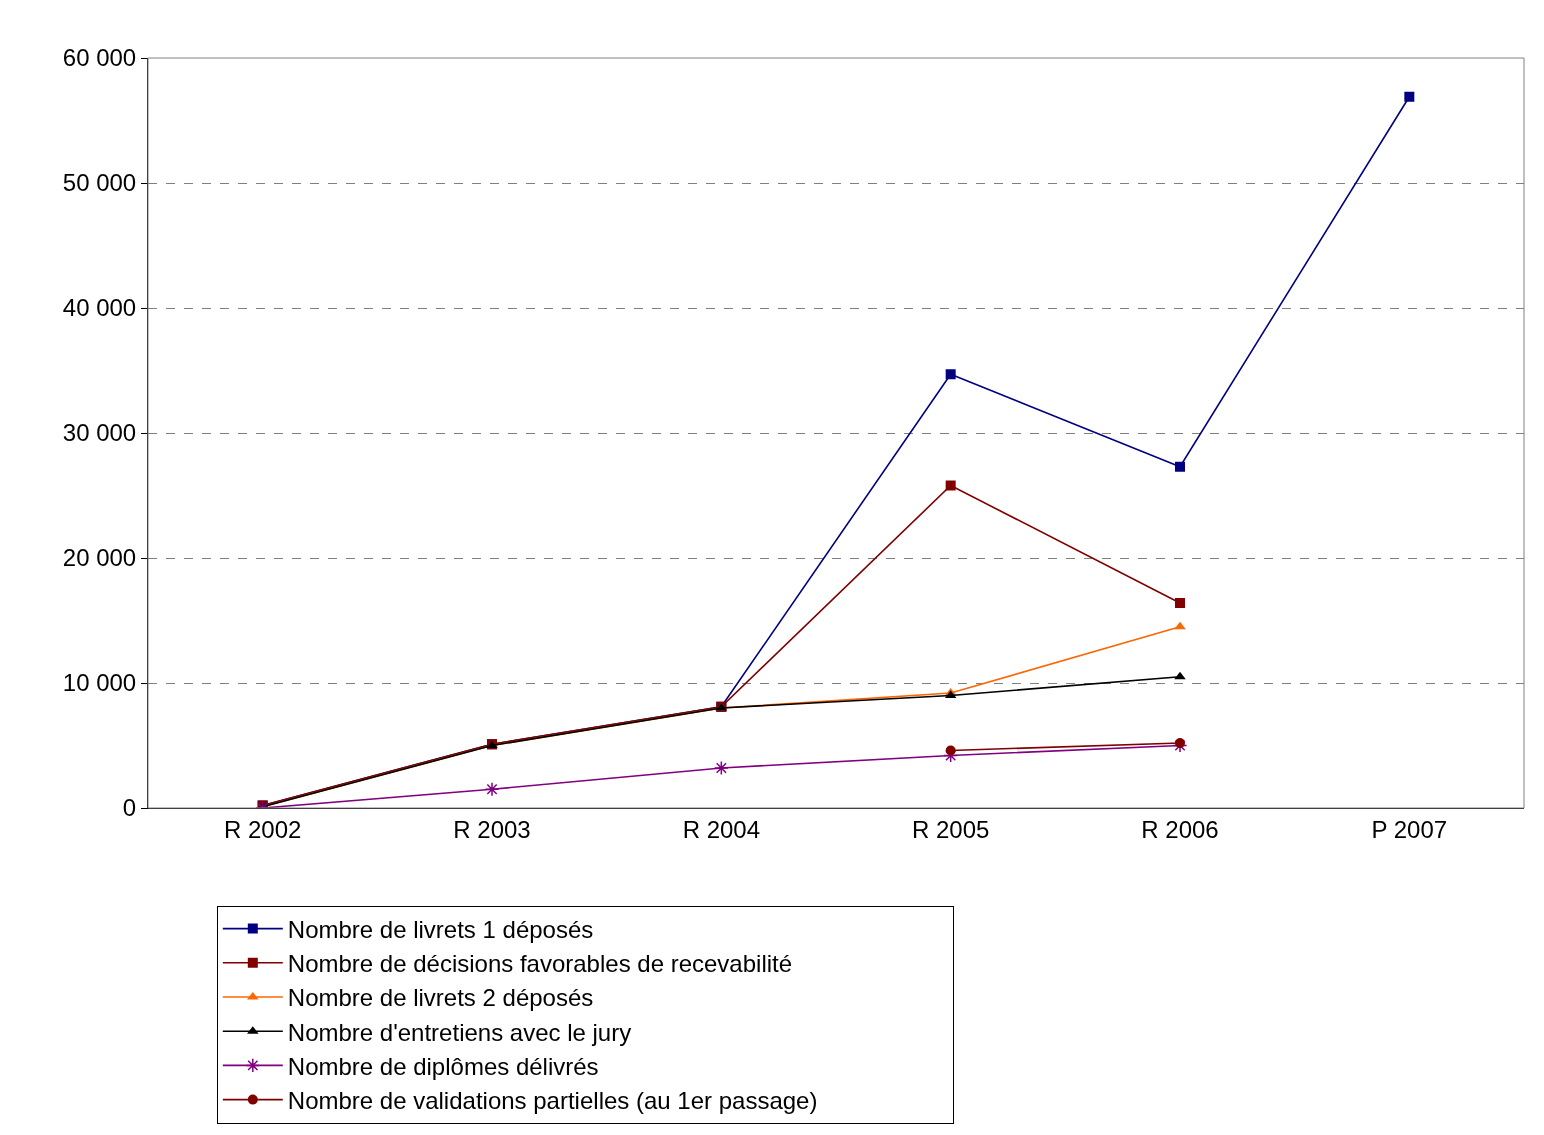 The width and height of the screenshot is (1544, 1135). I want to click on legend-label: Nombre de diplômes délivrés, so click(443, 1066).